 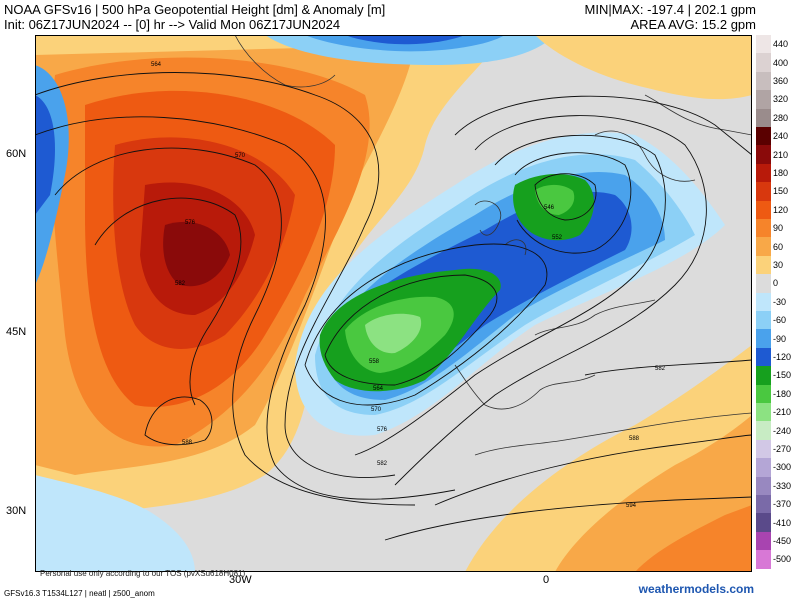 What do you see at coordinates (557, 238) in the screenshot?
I see `contour-label: 552` at bounding box center [557, 238].